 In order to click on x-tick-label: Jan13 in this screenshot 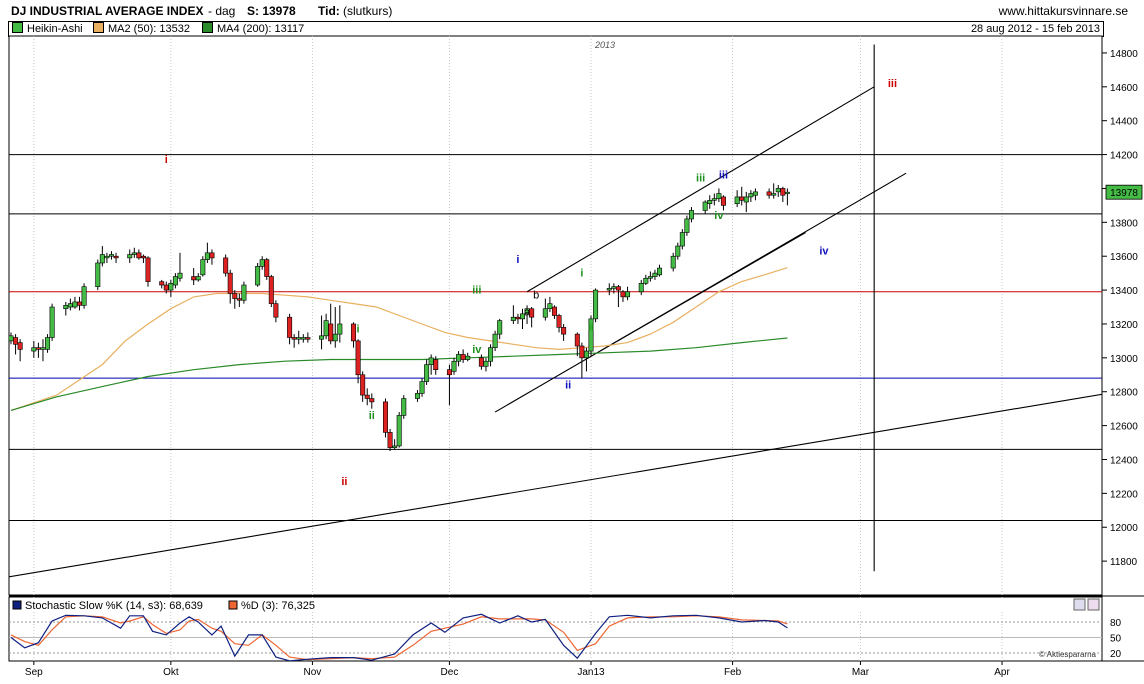, I will do `click(591, 672)`.